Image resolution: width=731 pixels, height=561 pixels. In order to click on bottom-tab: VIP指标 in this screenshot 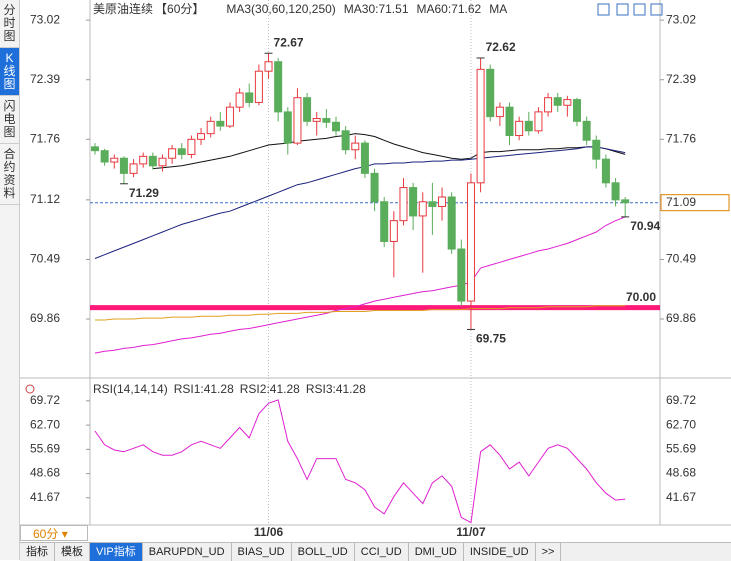, I will do `click(116, 552)`.